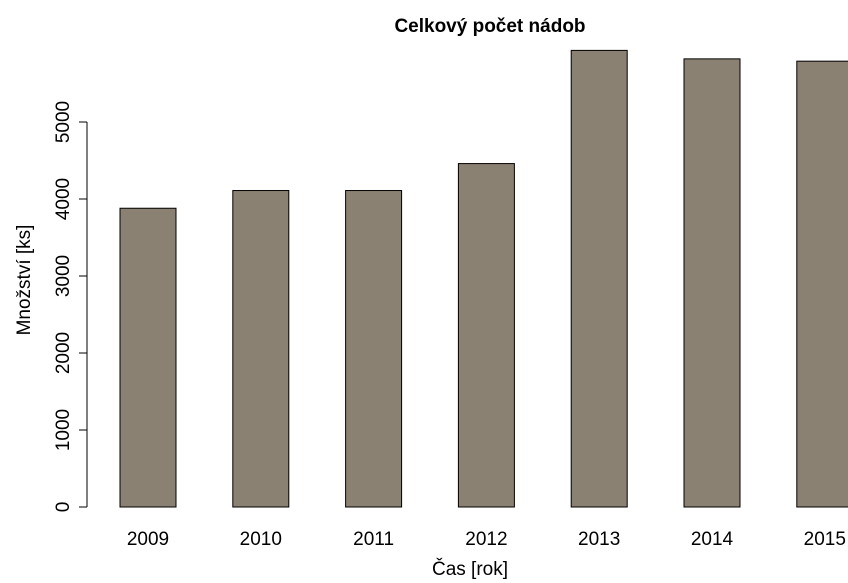  Describe the element at coordinates (374, 349) in the screenshot. I see `bar-2011` at that location.